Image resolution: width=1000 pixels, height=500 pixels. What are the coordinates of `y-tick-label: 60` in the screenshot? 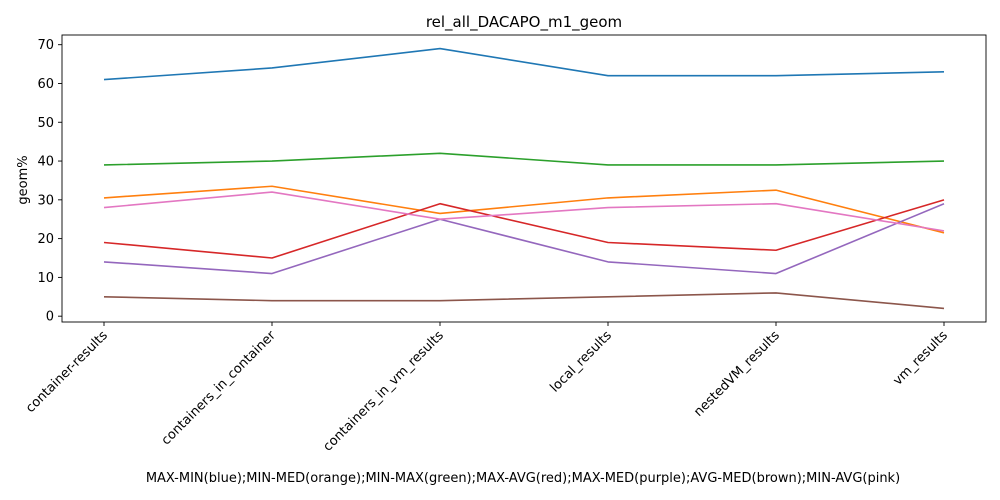 It's located at (45, 84).